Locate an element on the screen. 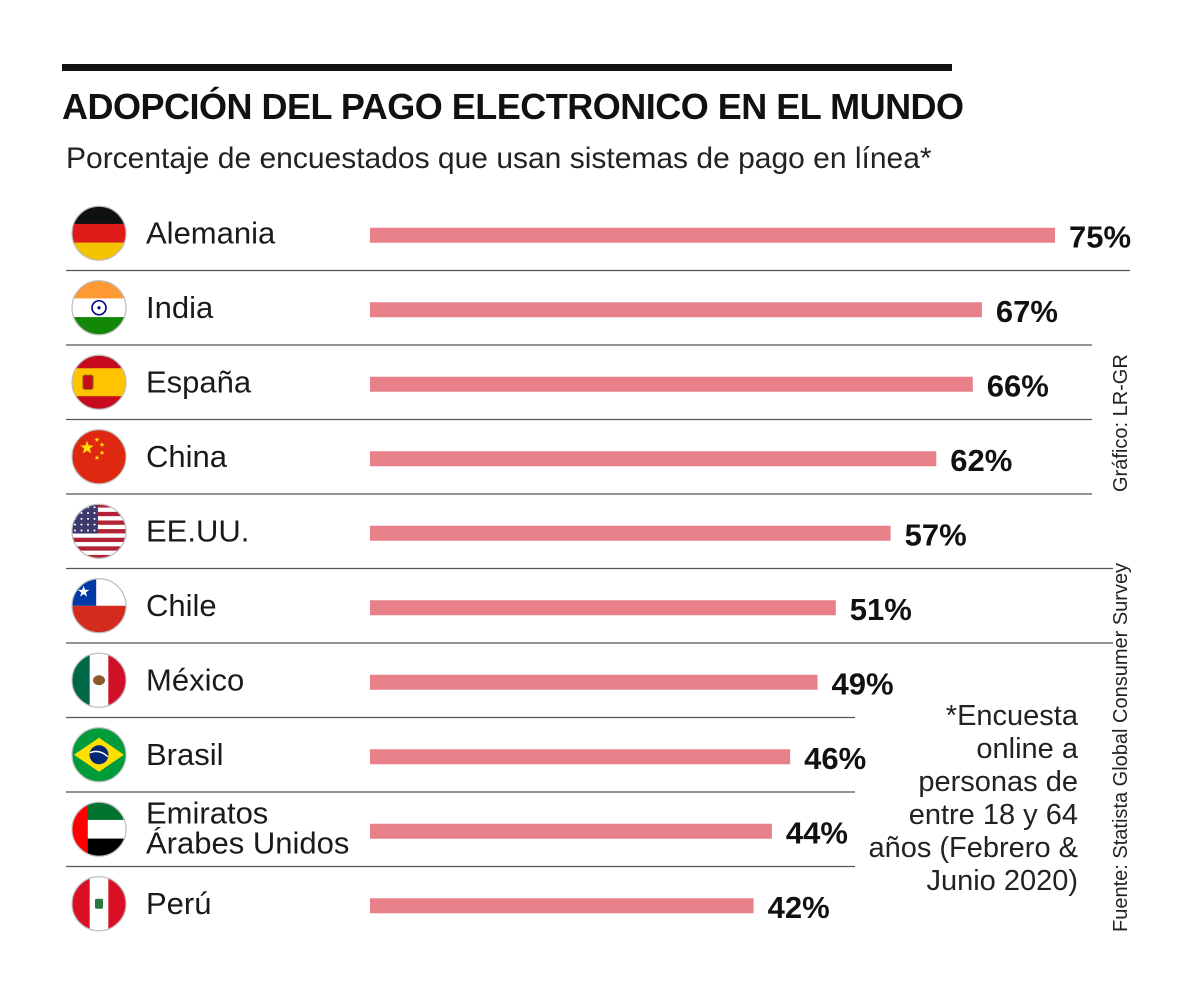  source-credit: Fuente: Statista Global Consumer Survey is located at coordinates (1121, 747).